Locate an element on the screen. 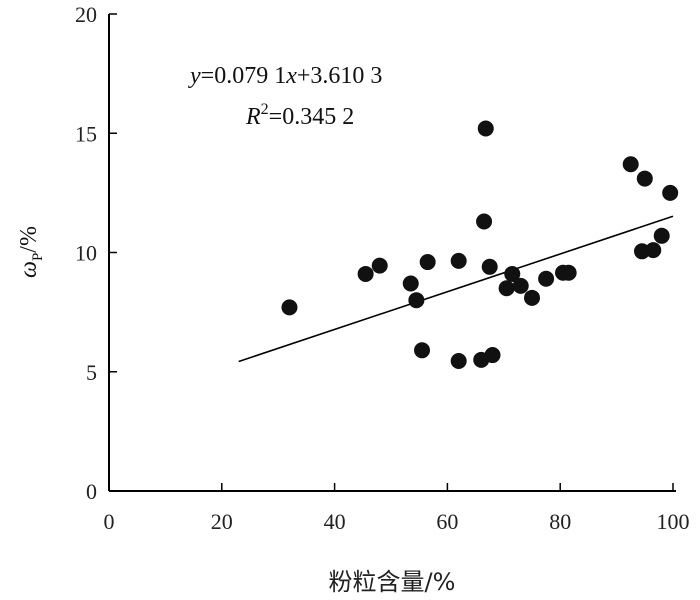 The height and width of the screenshot is (600, 700). x-tick-label: 40 is located at coordinates (335, 521).